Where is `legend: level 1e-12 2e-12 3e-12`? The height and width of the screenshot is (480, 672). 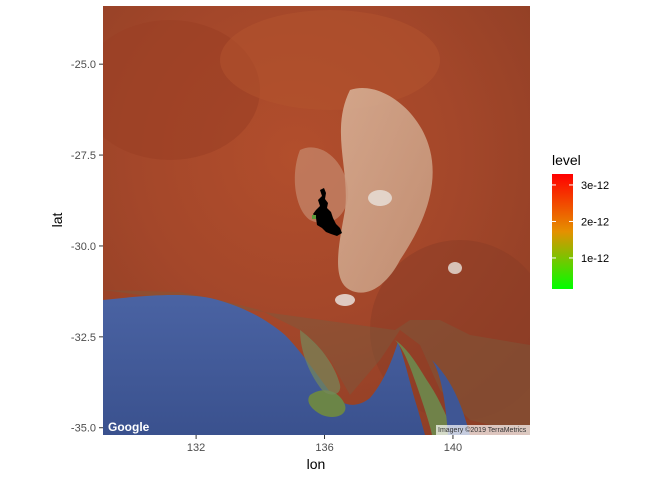
legend: level 1e-12 2e-12 3e-12 is located at coordinates (580, 220).